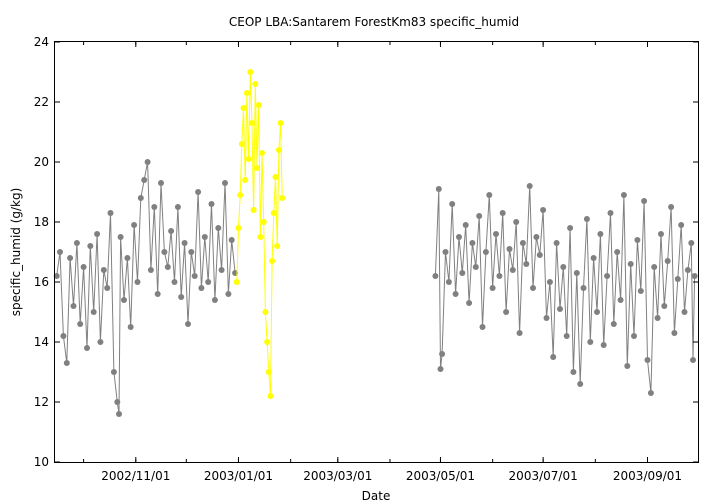 The height and width of the screenshot is (504, 720). What do you see at coordinates (41, 462) in the screenshot?
I see `y-tick-label: 10` at bounding box center [41, 462].